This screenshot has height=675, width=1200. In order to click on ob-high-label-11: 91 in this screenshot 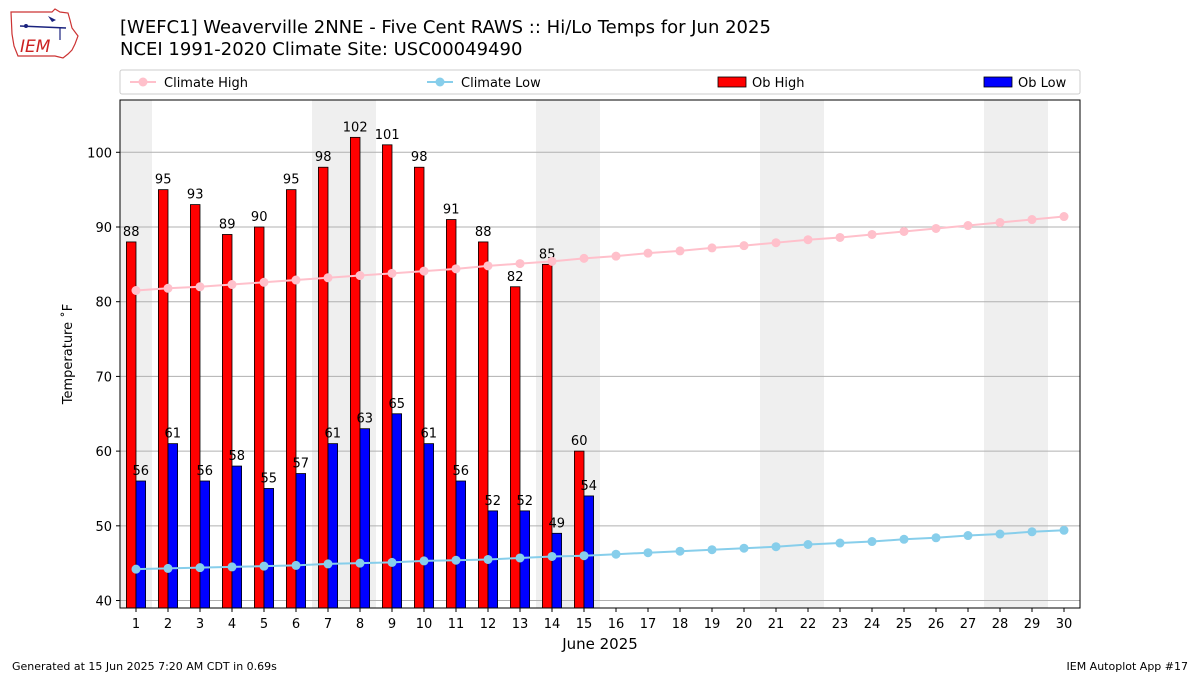, I will do `click(451, 210)`.